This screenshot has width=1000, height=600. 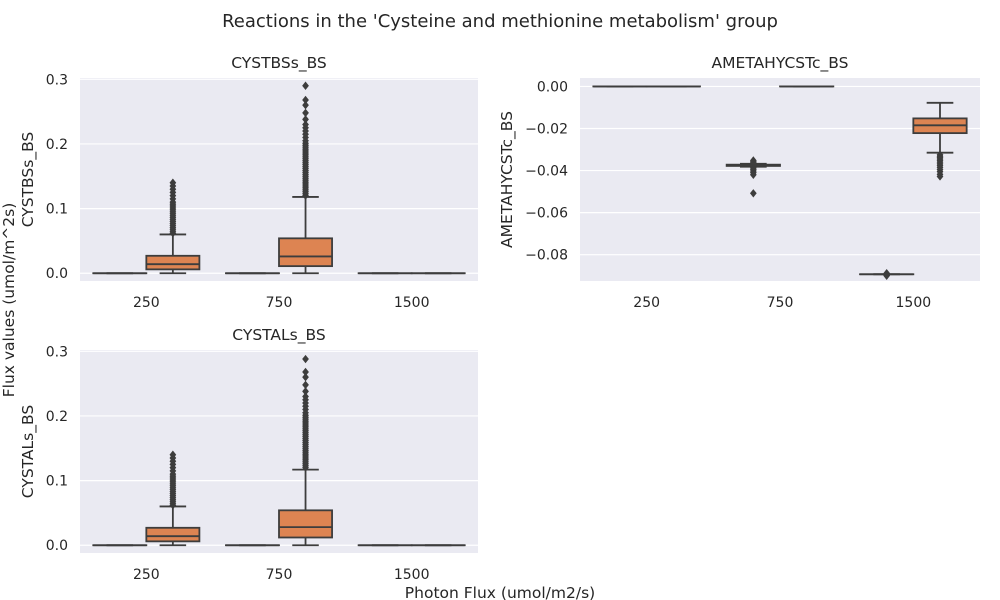 What do you see at coordinates (552, 87) in the screenshot?
I see `y-tick-label: 0.00` at bounding box center [552, 87].